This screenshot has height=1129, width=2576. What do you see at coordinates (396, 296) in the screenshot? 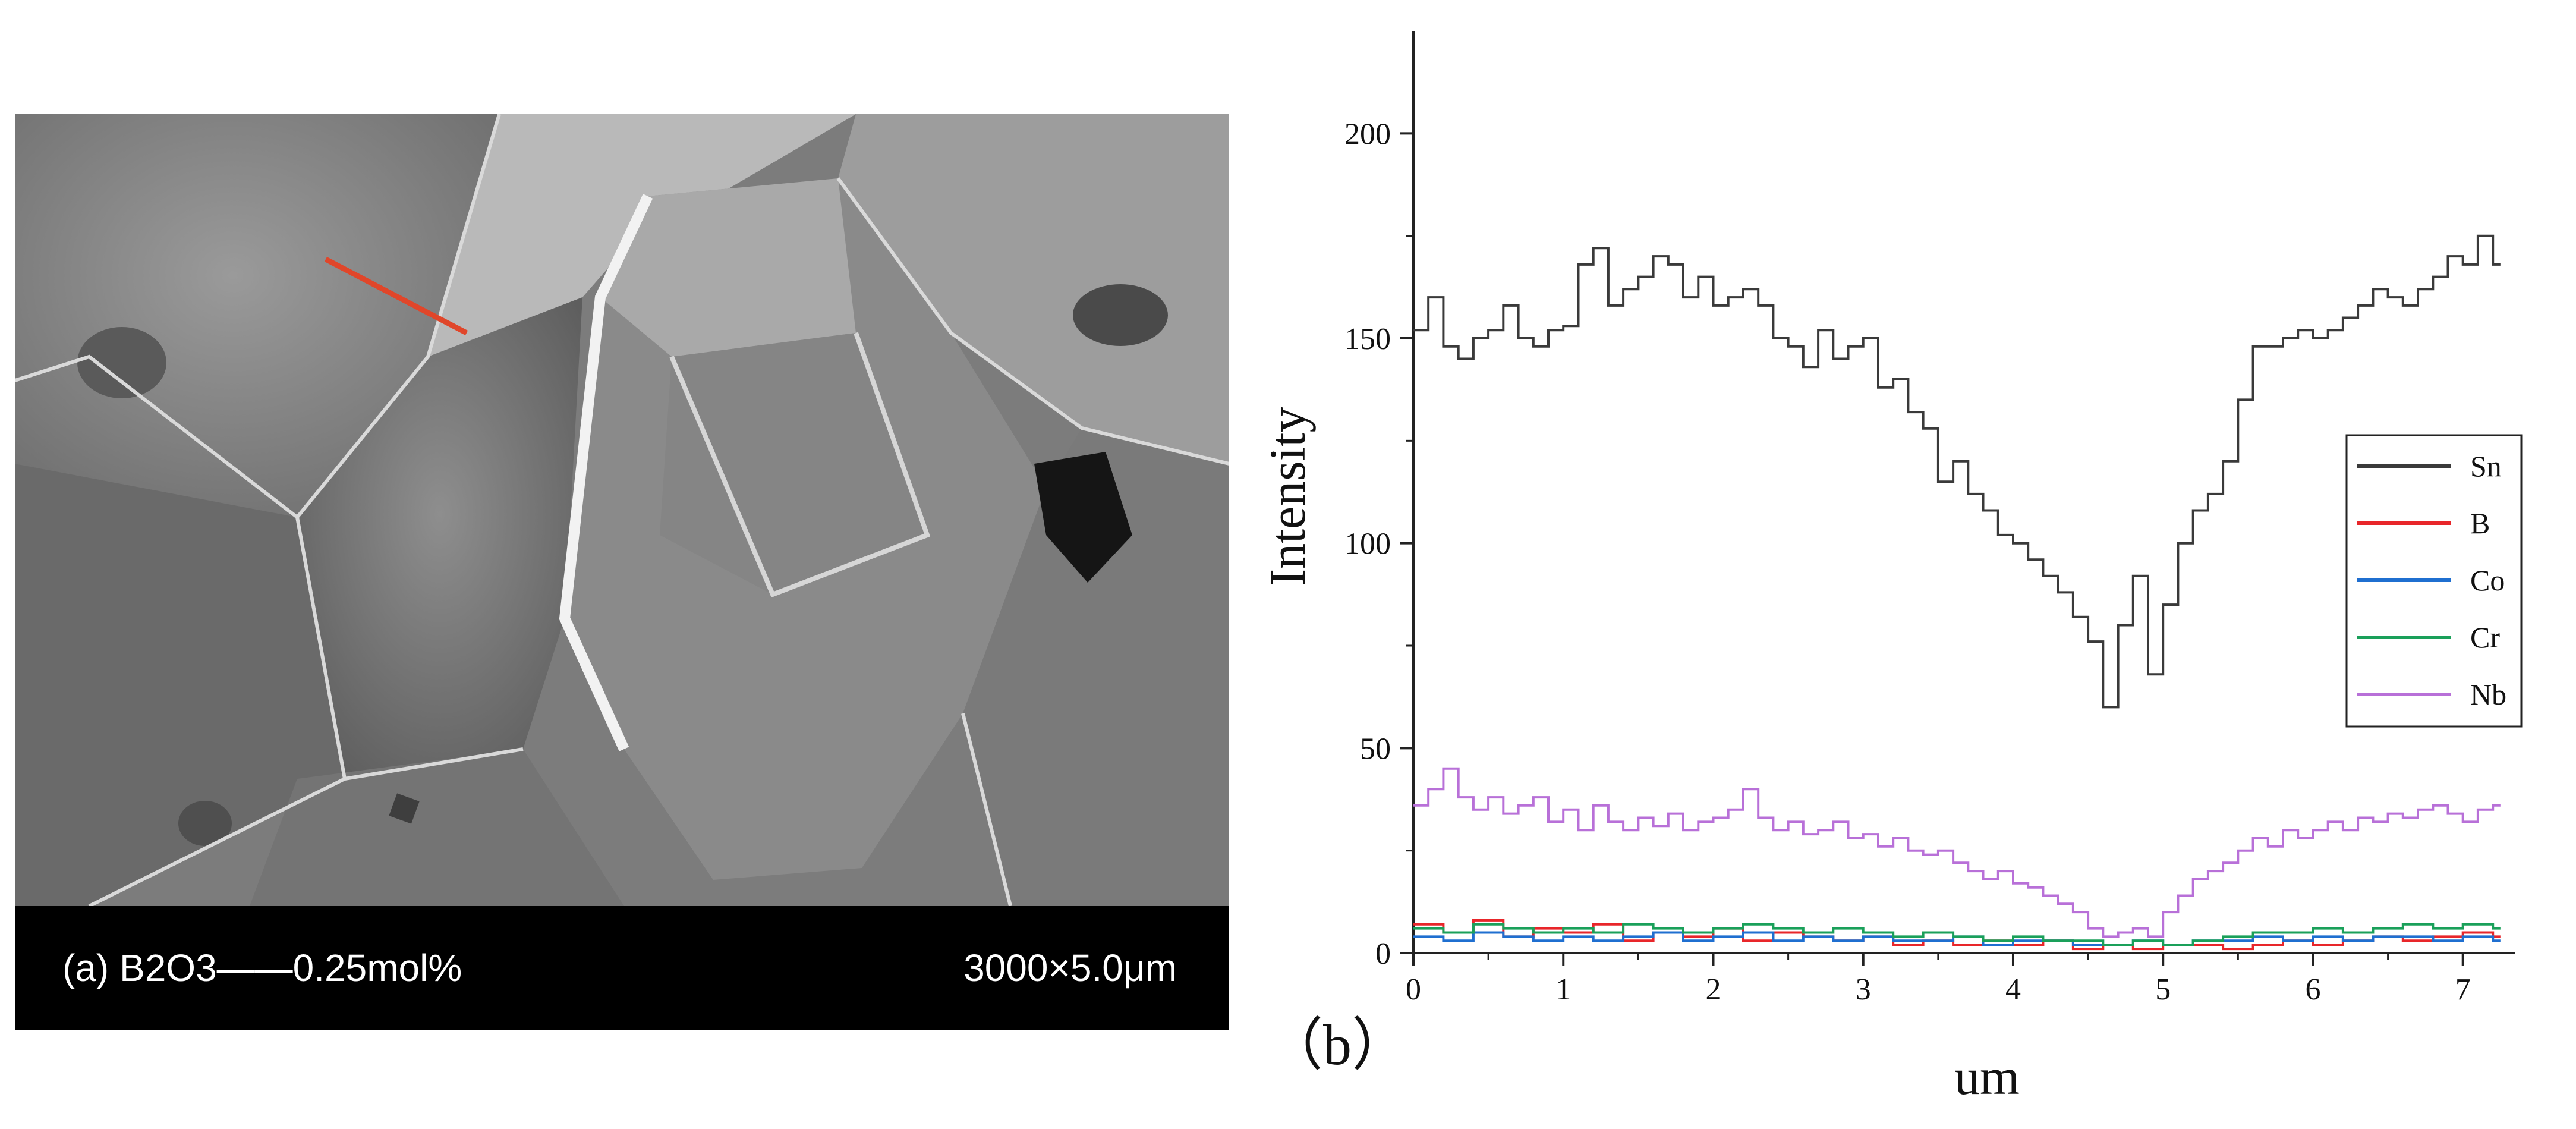
I see `scan-line` at bounding box center [396, 296].